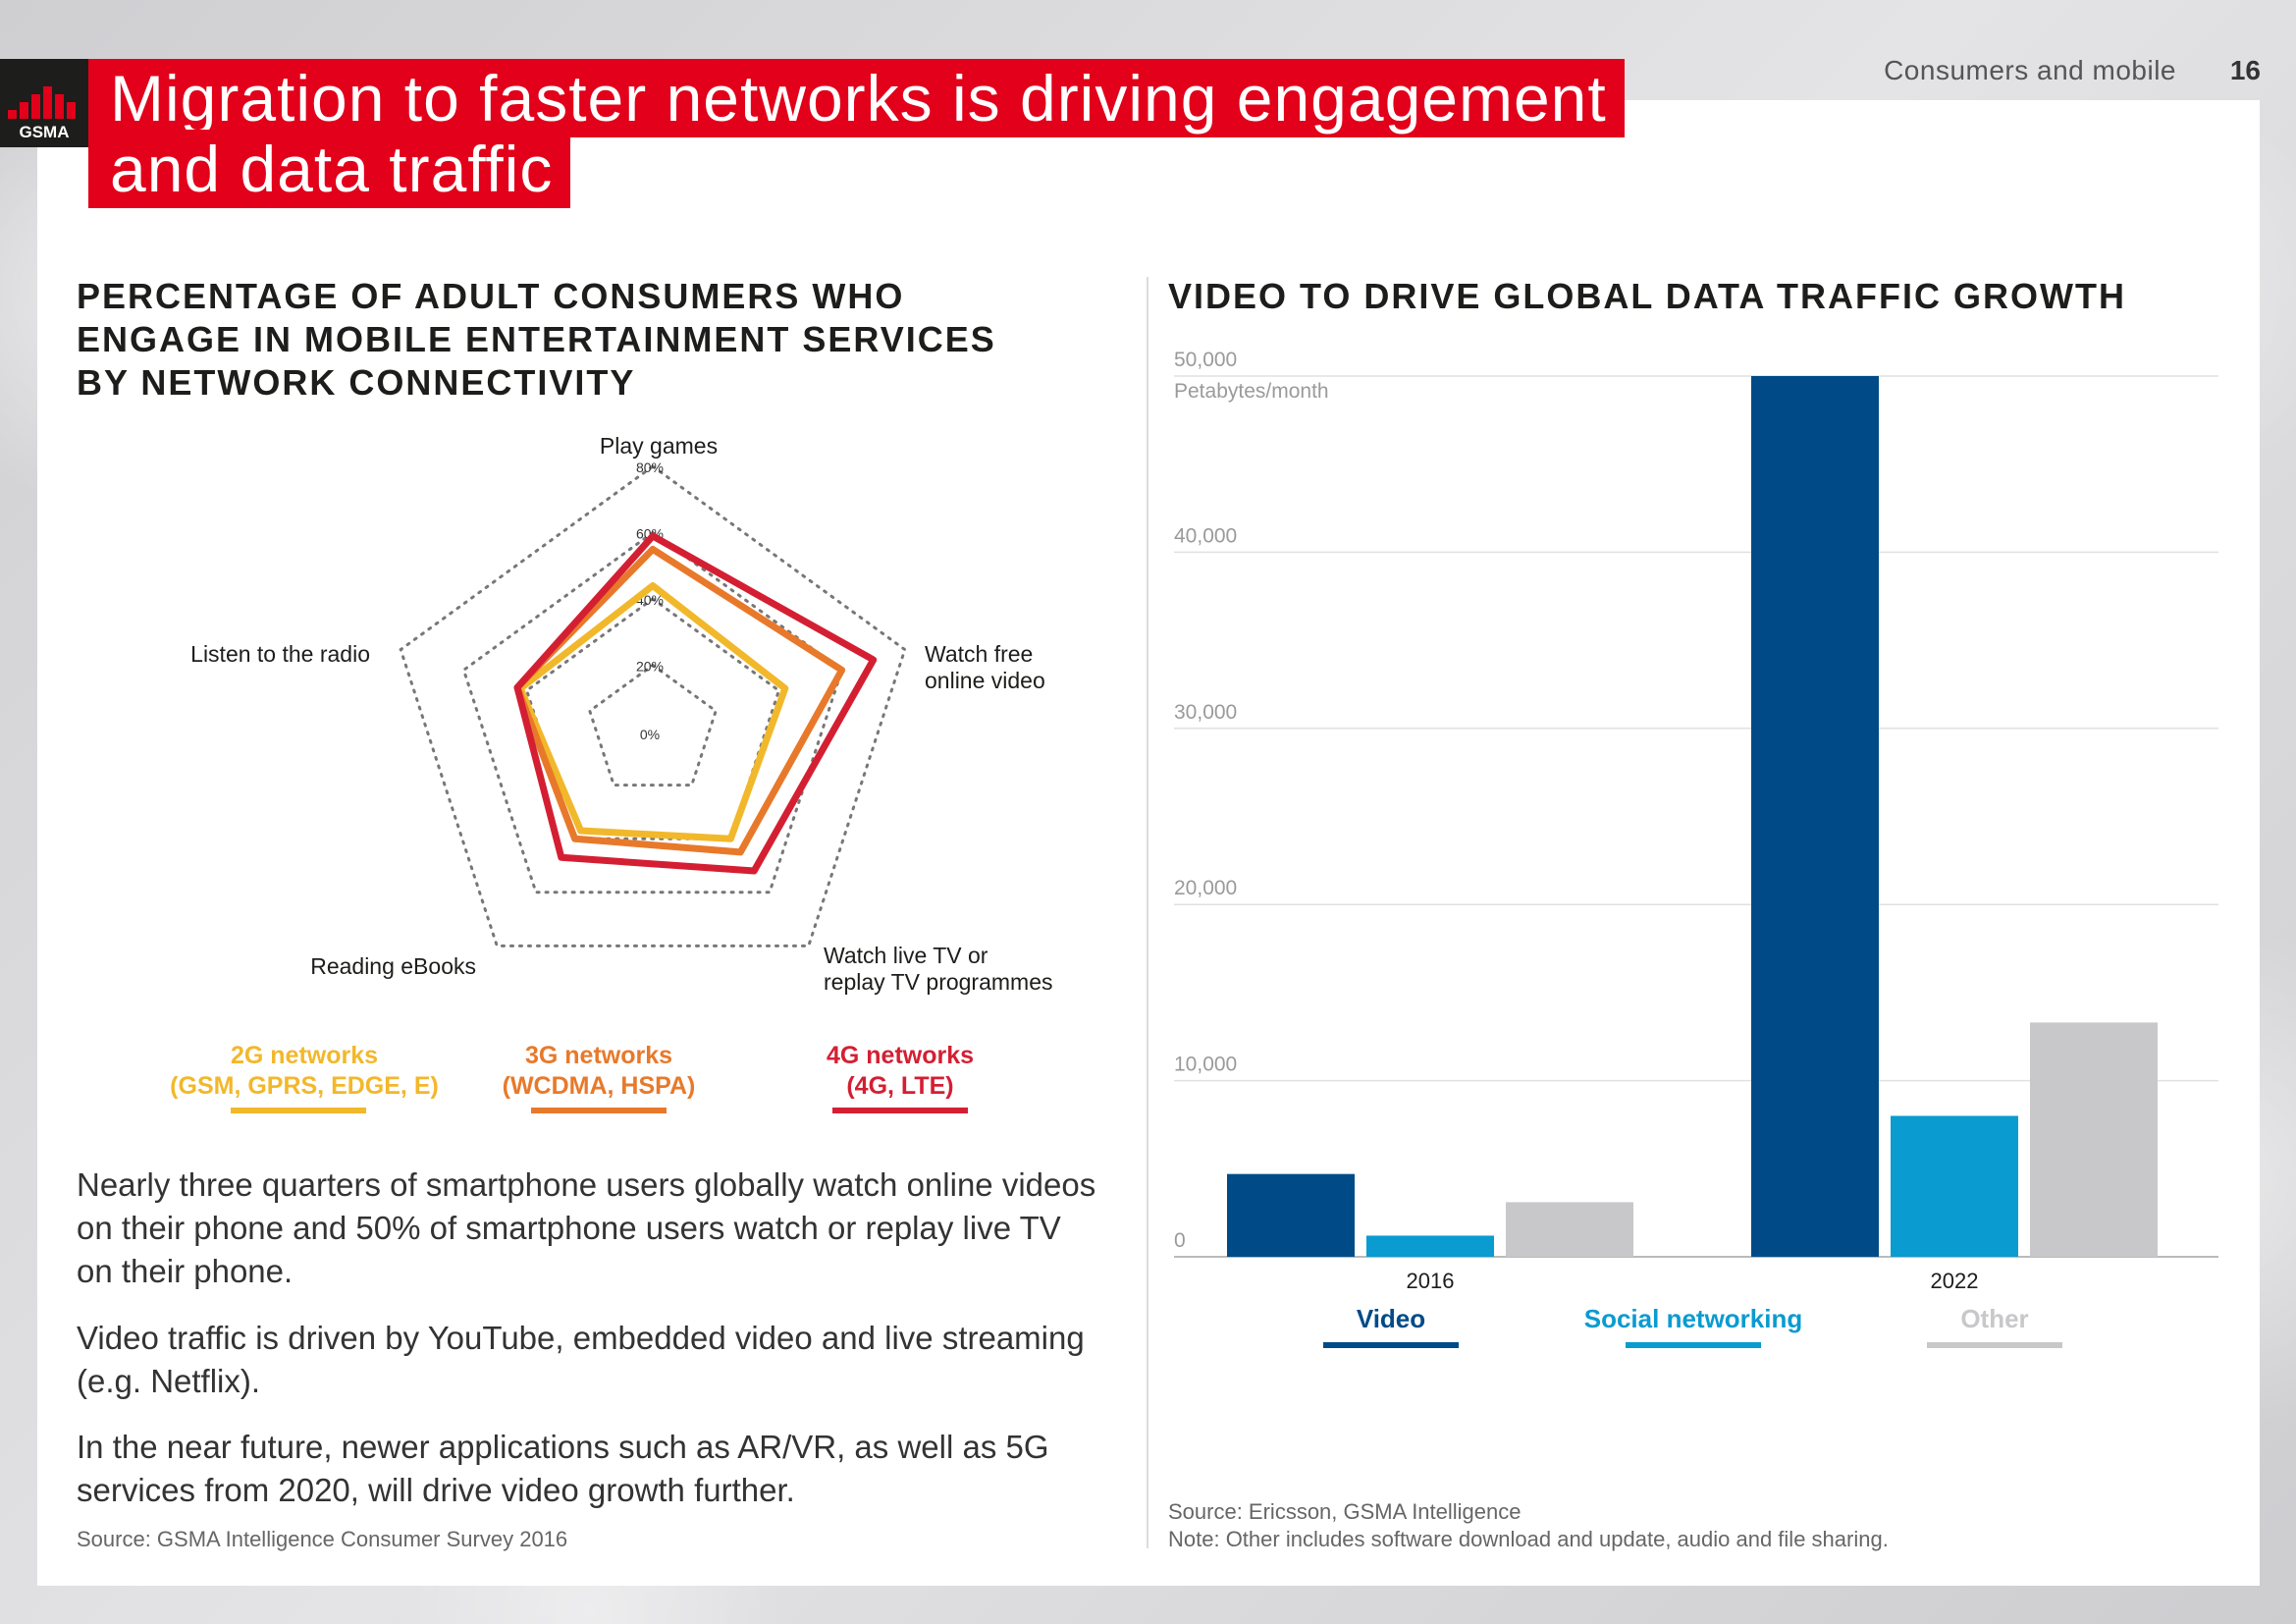  I want to click on radar-axis-label: Watch free, so click(979, 654).